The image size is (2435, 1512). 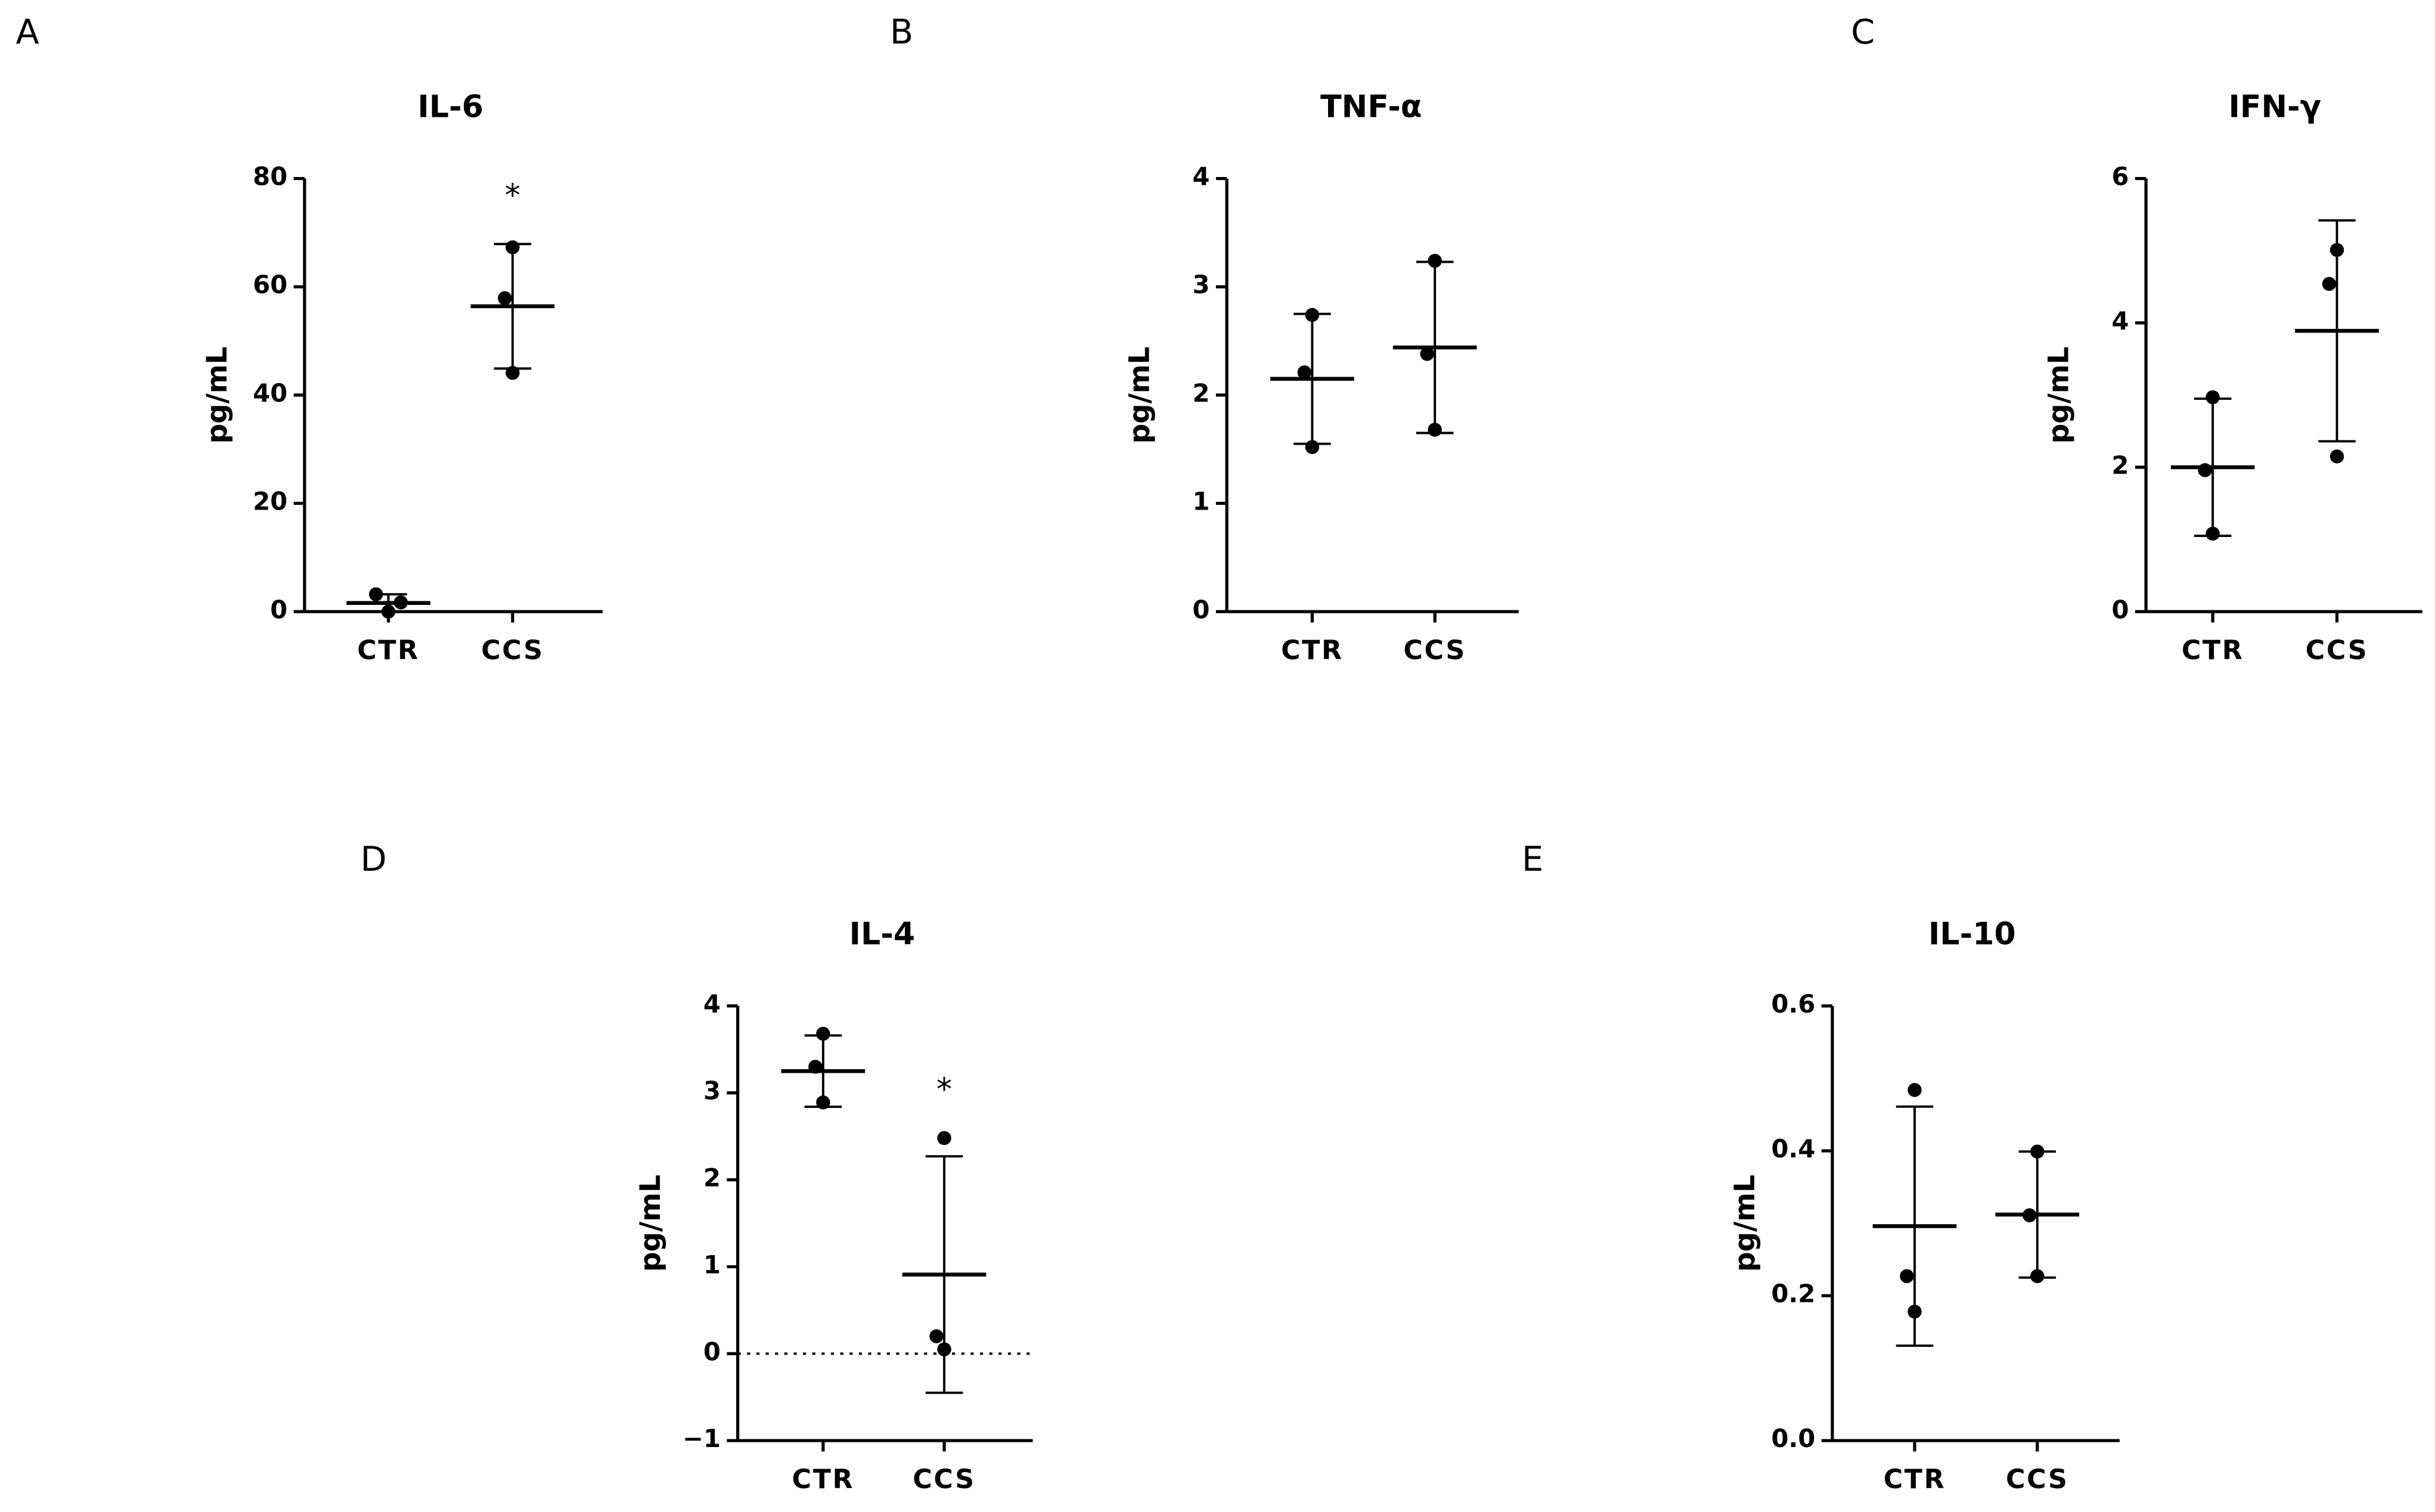 What do you see at coordinates (2275, 107) in the screenshot?
I see `chart-title: IFN-γ` at bounding box center [2275, 107].